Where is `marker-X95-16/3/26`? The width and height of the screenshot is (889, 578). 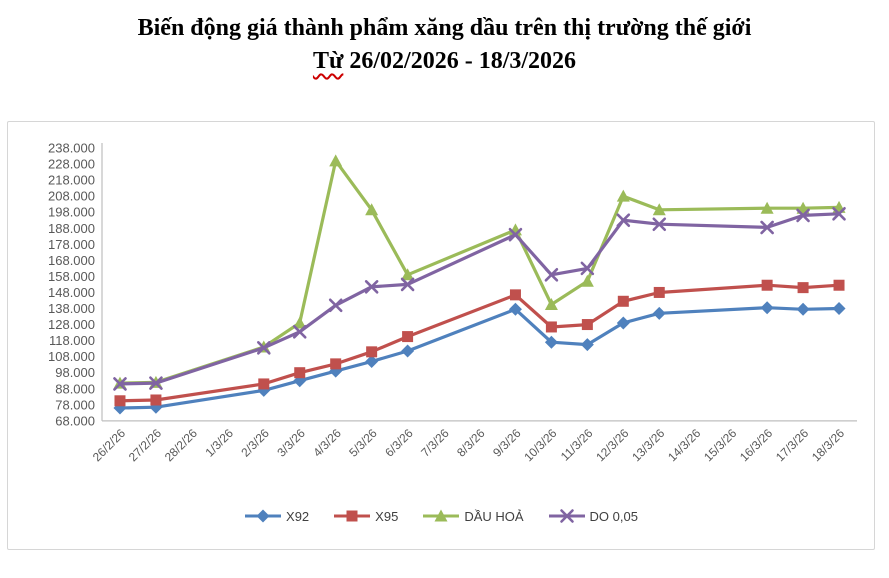
marker-X95-16/3/26 is located at coordinates (767, 285).